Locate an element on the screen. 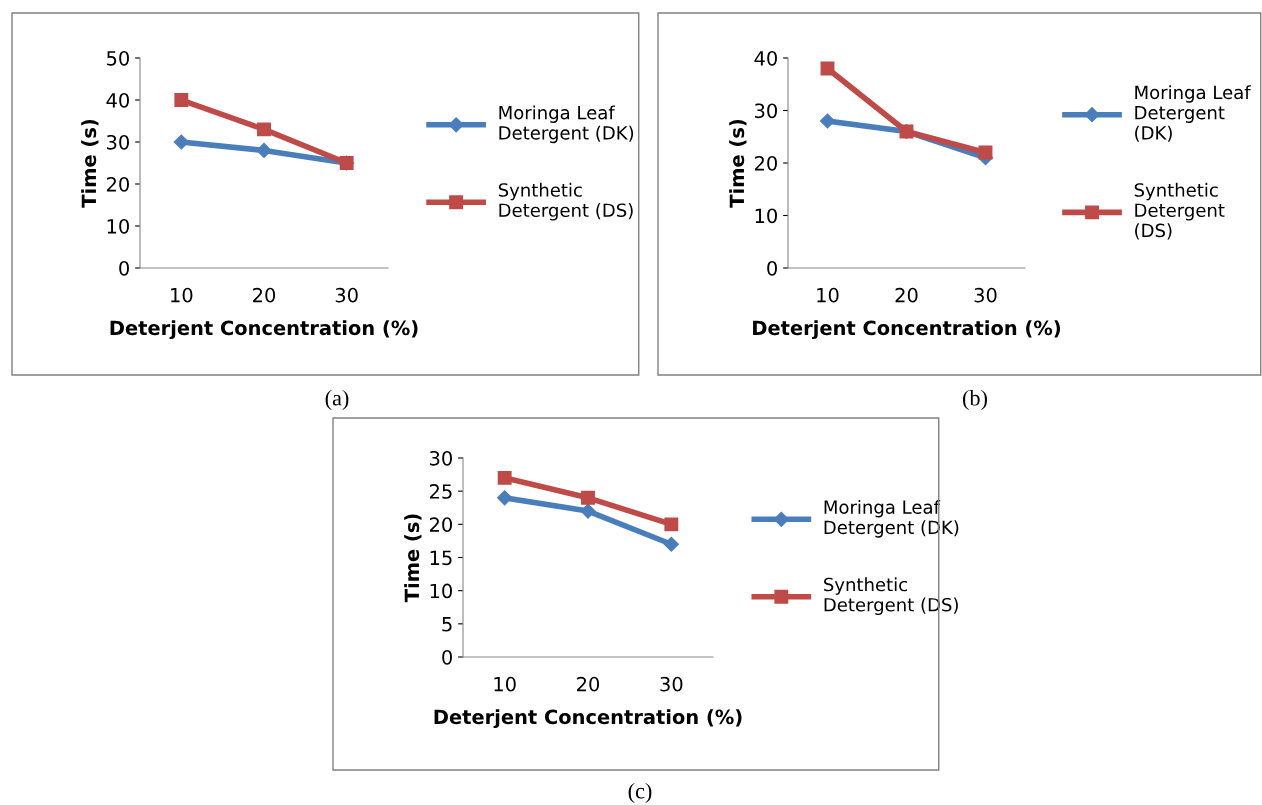 This screenshot has height=805, width=1262. text: (a) is located at coordinates (337, 400).